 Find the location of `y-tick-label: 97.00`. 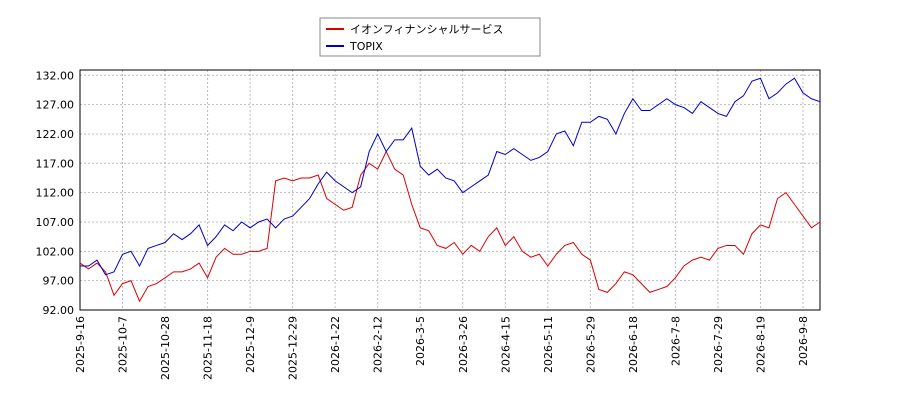

y-tick-label: 97.00 is located at coordinates (59, 281).